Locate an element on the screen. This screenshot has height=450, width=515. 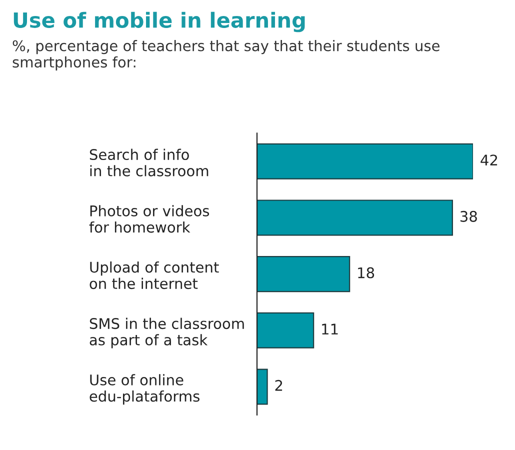
y-tick-label: Photos or videos for homework is located at coordinates (149, 219).